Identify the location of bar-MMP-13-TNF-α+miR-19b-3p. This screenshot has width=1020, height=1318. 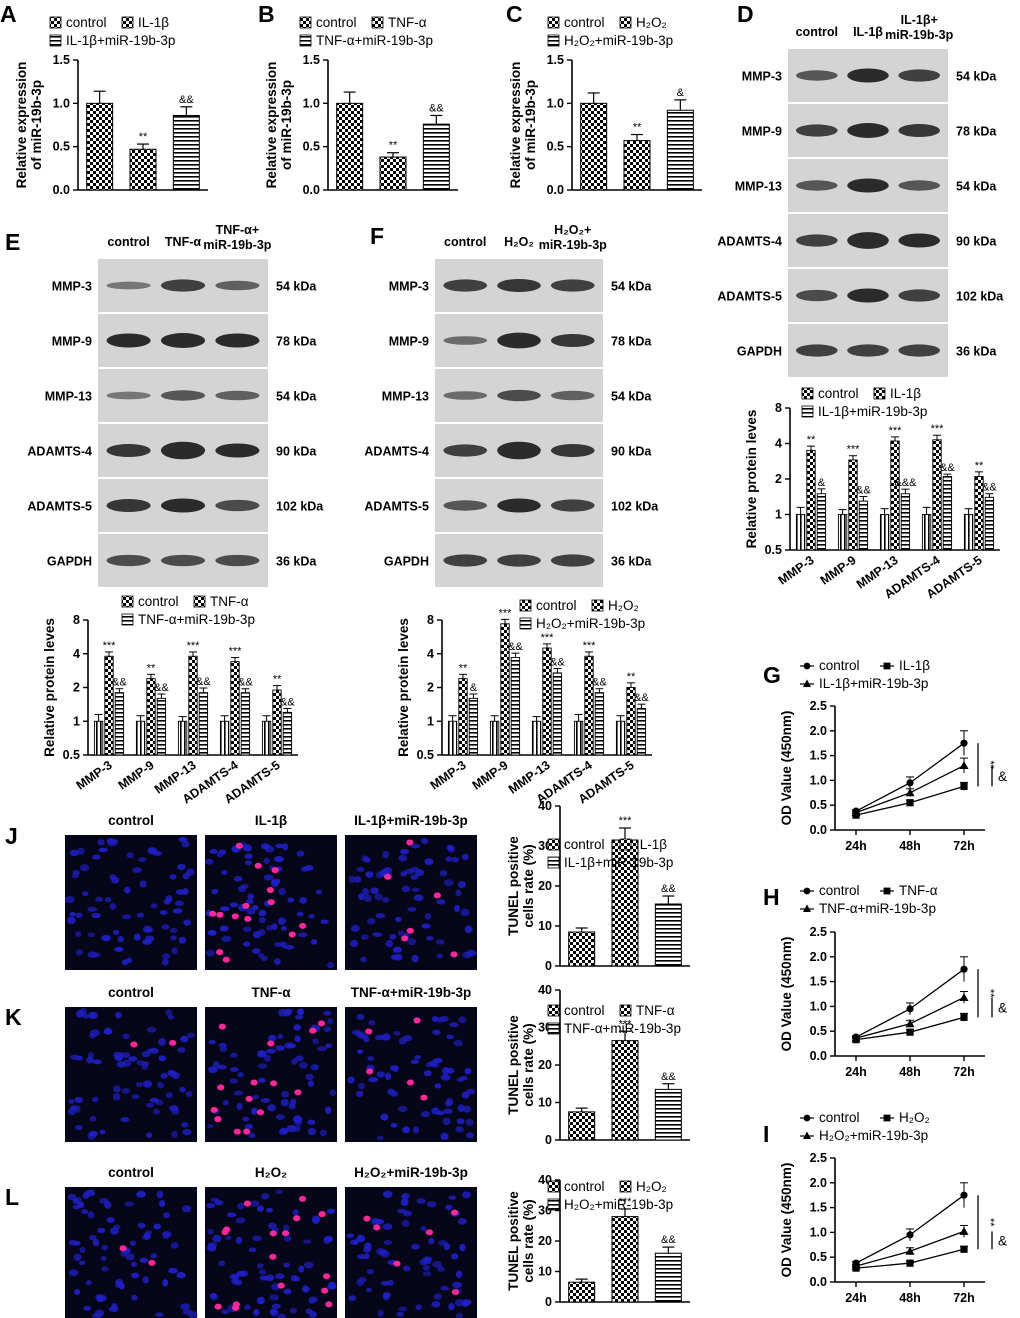
(203, 724).